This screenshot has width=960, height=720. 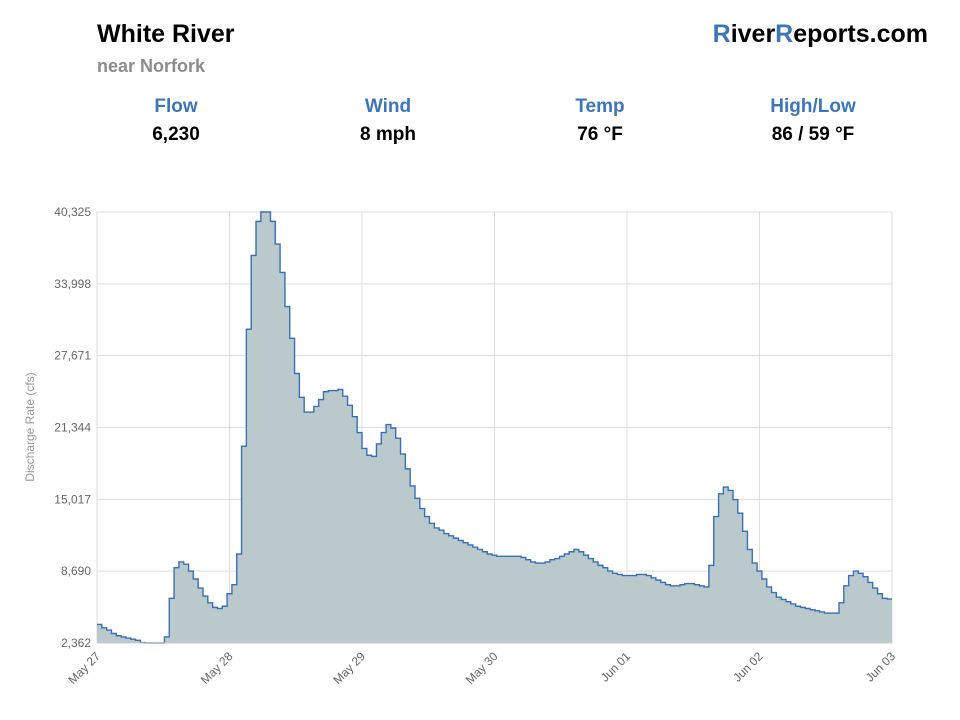 What do you see at coordinates (166, 34) in the screenshot?
I see `river-title: White River` at bounding box center [166, 34].